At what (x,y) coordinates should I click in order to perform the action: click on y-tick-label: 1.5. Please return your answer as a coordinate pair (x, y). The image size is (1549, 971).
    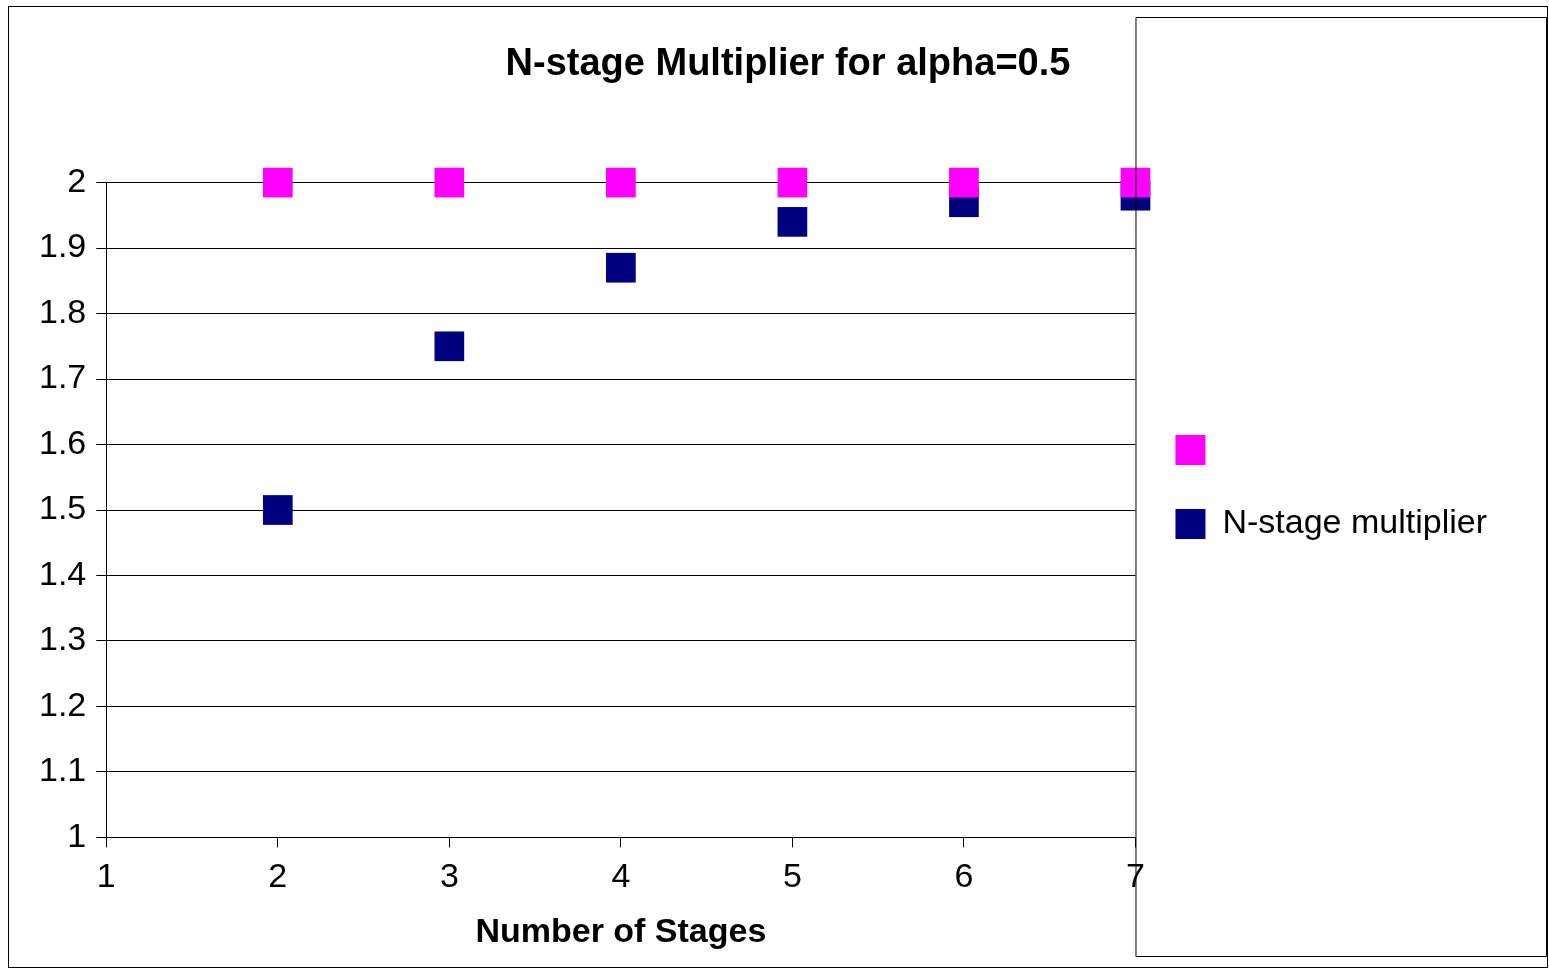
    Looking at the image, I should click on (63, 507).